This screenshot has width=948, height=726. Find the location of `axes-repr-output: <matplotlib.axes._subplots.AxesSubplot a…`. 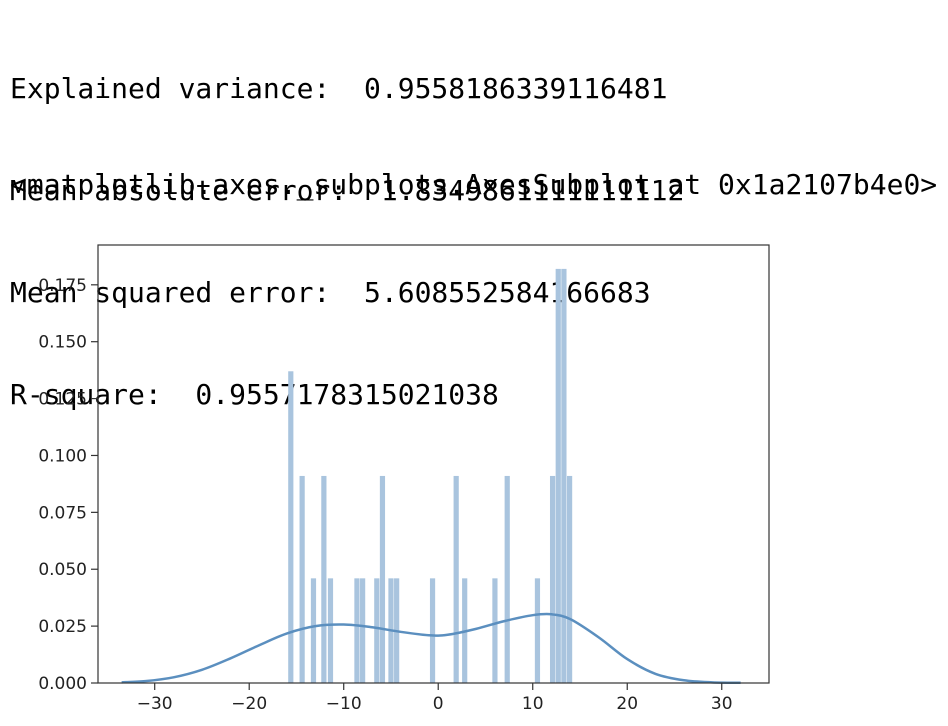

axes-repr-output: <matplotlib.axes._subplots.AxesSubplot a… is located at coordinates (474, 184).